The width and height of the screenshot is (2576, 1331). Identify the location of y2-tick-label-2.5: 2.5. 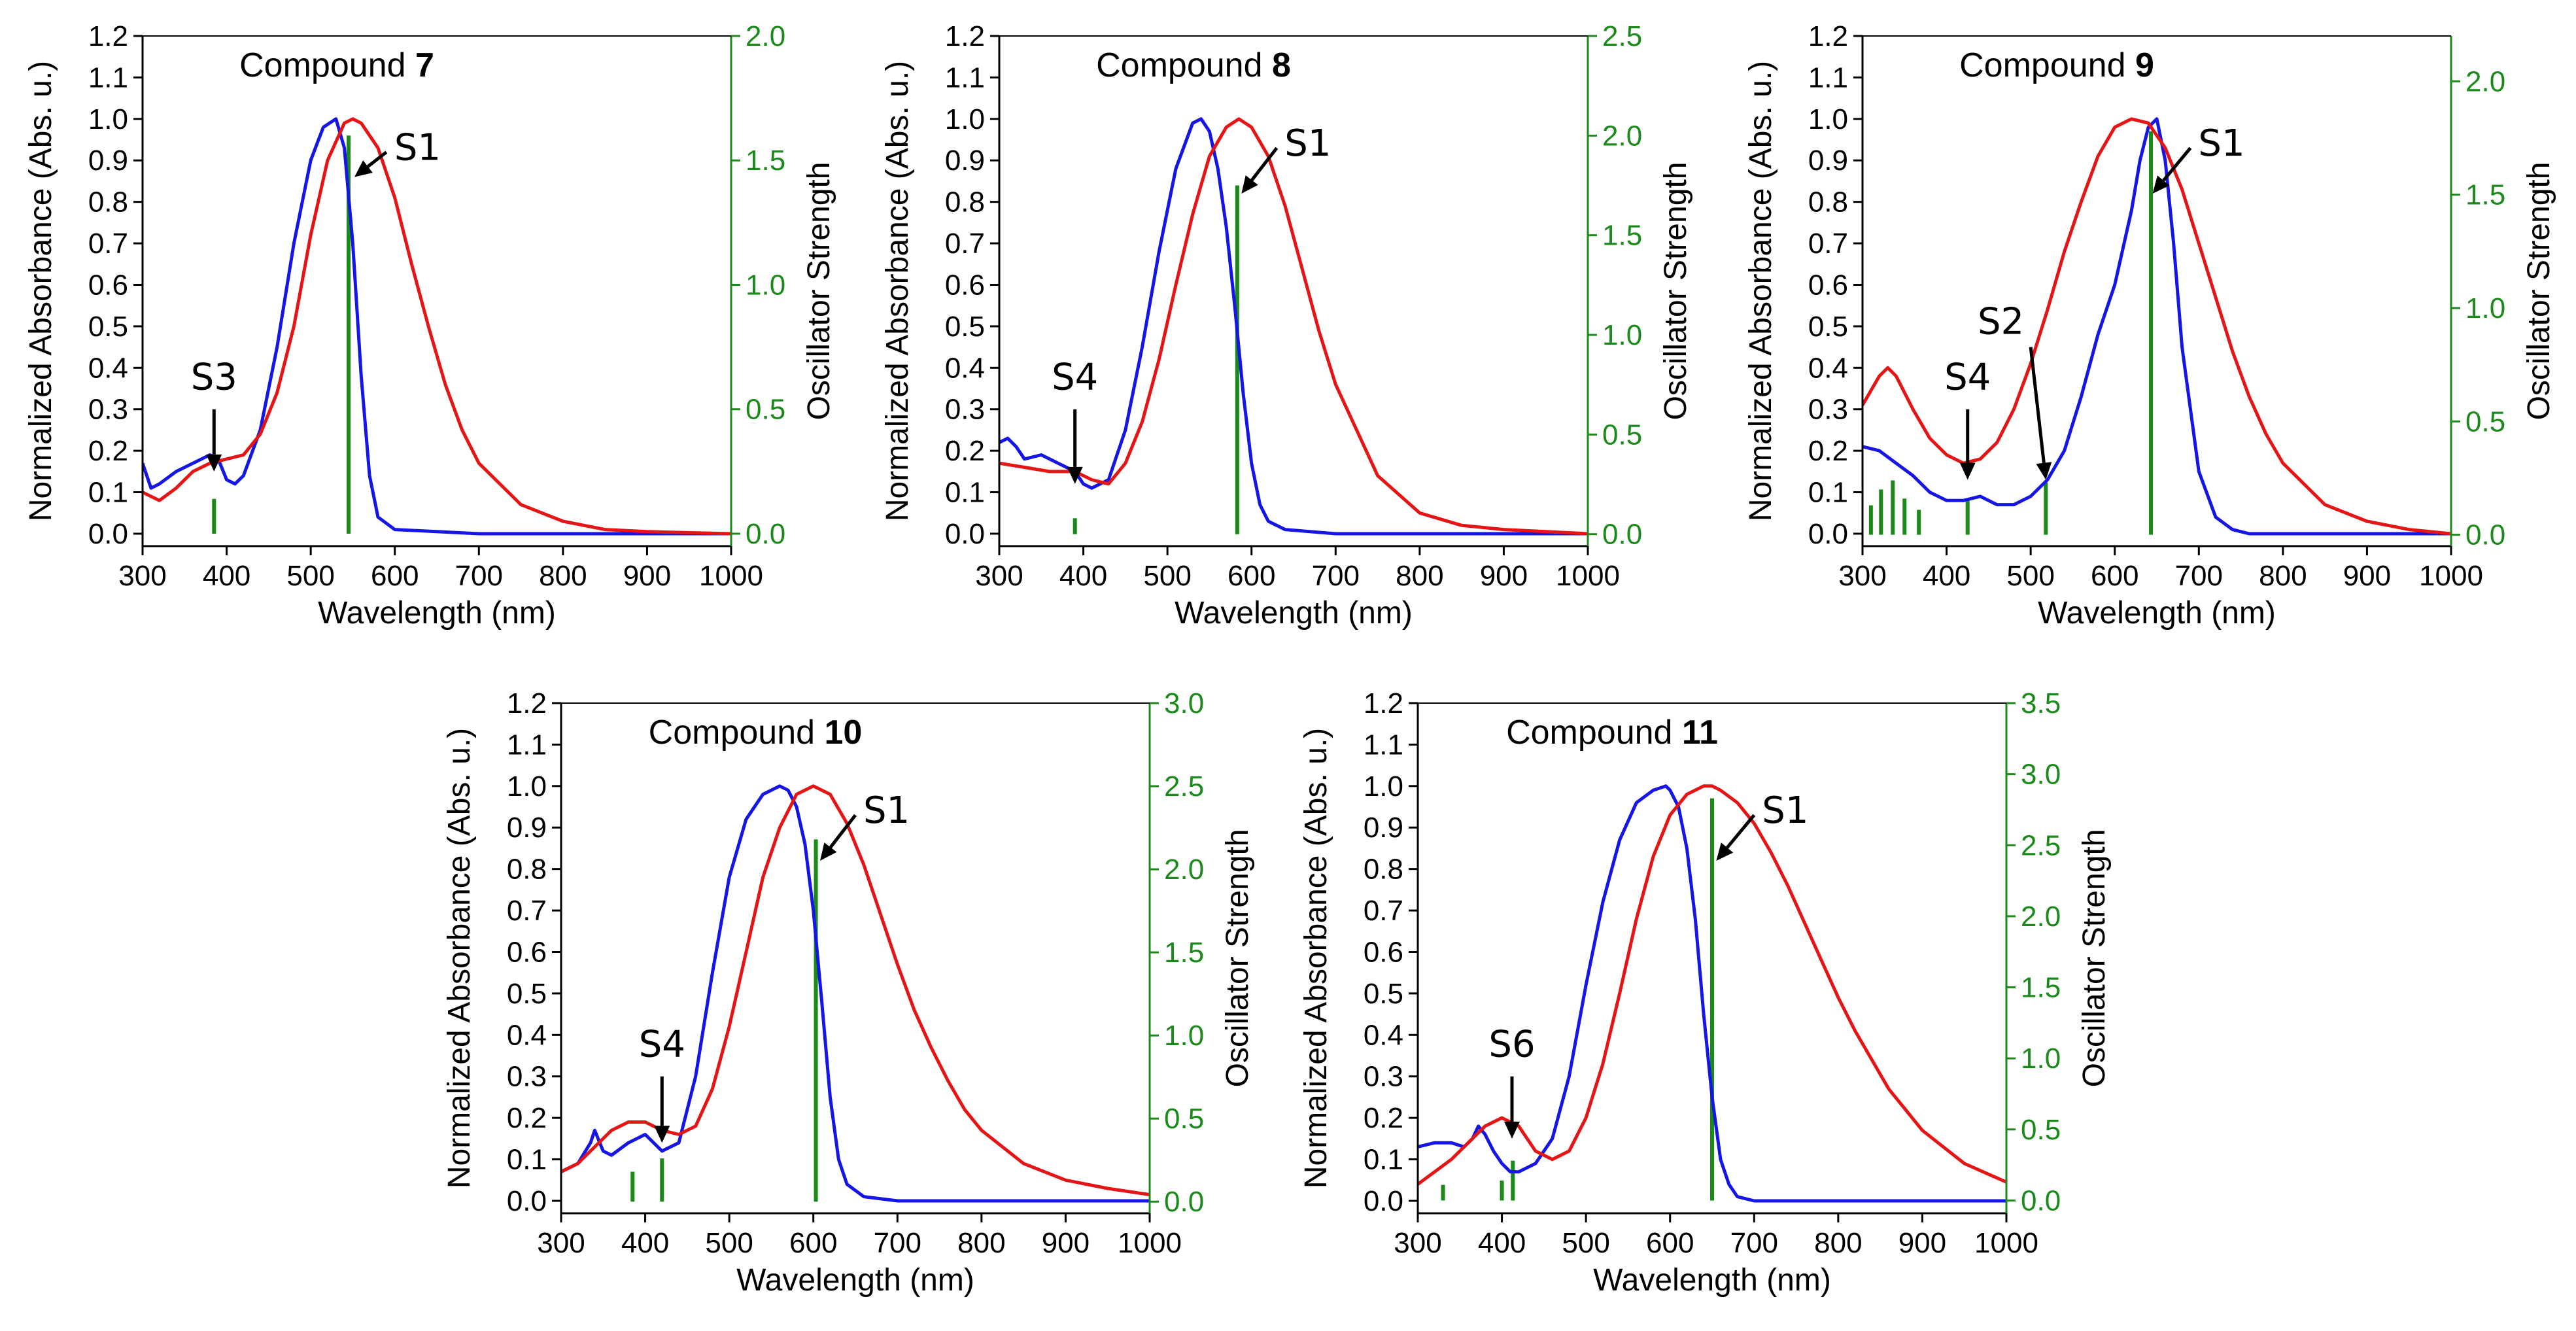
(2041, 845).